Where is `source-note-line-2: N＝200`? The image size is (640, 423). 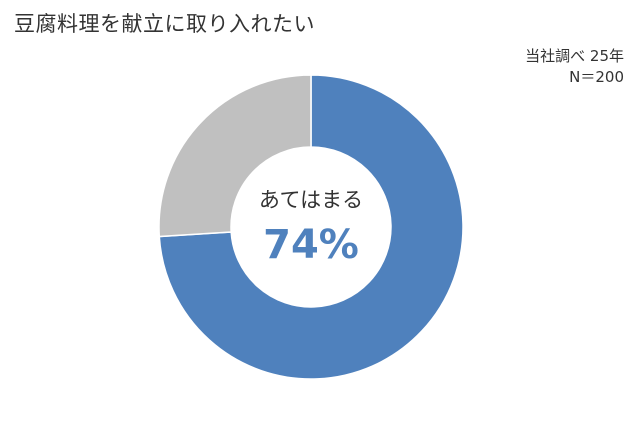 source-note-line-2: N＝200 is located at coordinates (596, 77).